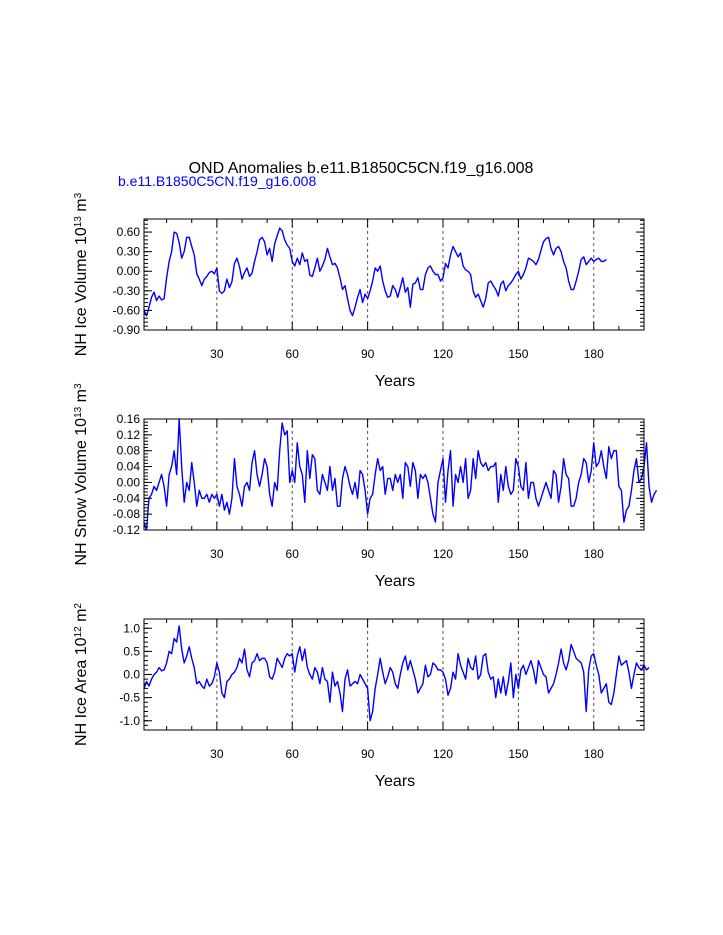 The image size is (723, 935). What do you see at coordinates (131, 651) in the screenshot?
I see `y-tick-label: 0.5` at bounding box center [131, 651].